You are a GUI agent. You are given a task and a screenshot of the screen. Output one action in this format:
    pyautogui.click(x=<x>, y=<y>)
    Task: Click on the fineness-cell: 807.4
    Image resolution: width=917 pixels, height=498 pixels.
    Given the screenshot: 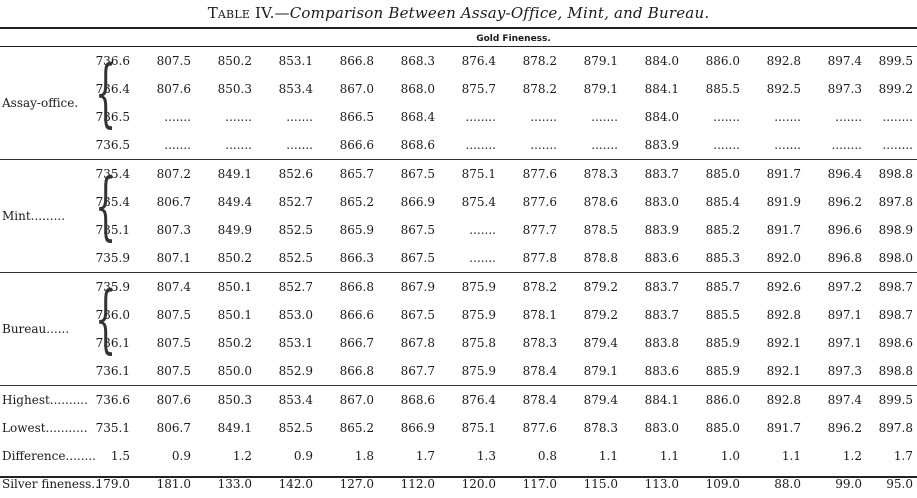 What is the action you would take?
    pyautogui.click(x=164, y=286)
    